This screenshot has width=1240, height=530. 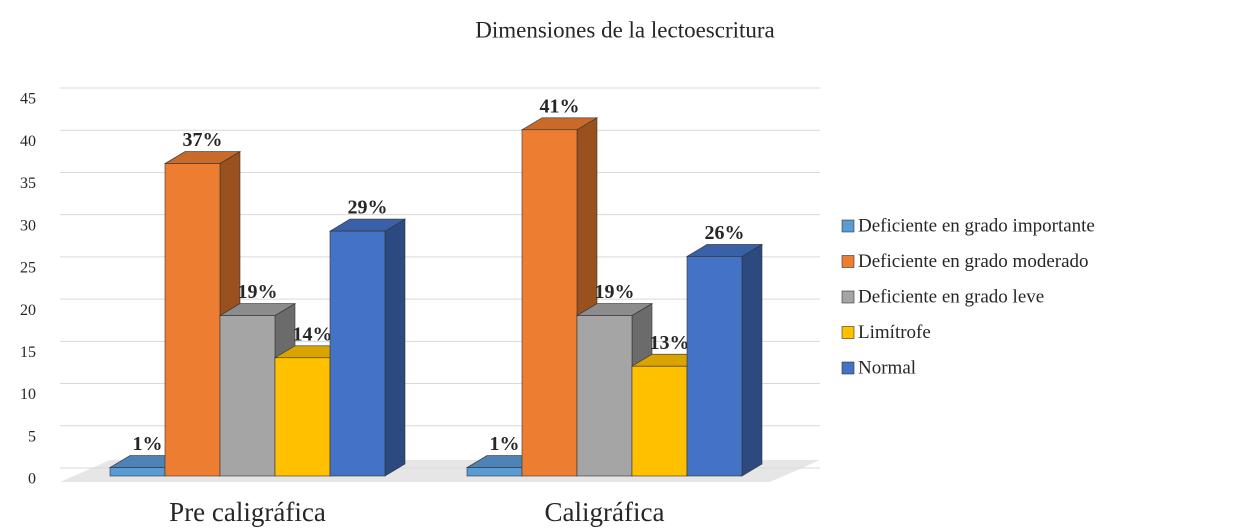 What do you see at coordinates (32, 436) in the screenshot?
I see `y-tick-label: 5` at bounding box center [32, 436].